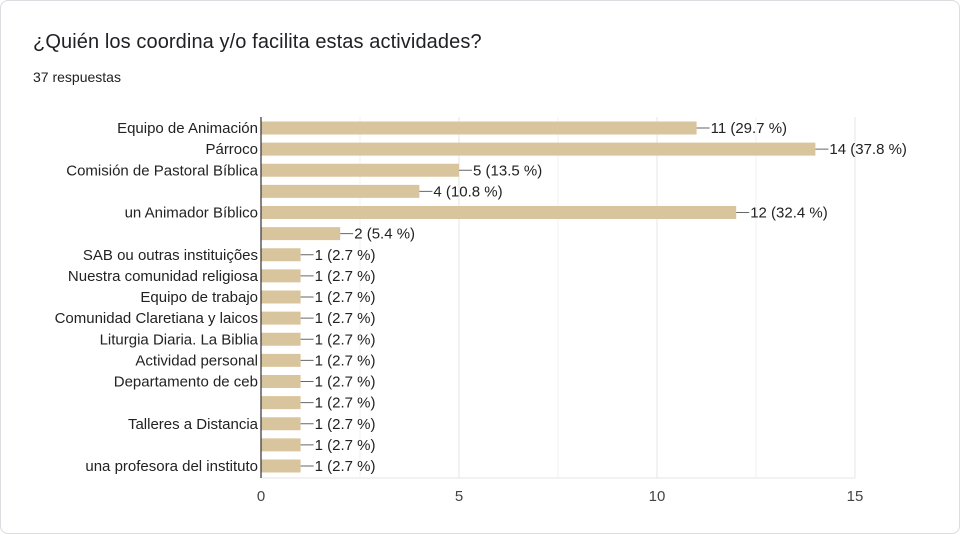  Describe the element at coordinates (162, 170) in the screenshot. I see `category-label-2: Comisión de Pastoral Bíblica` at that location.